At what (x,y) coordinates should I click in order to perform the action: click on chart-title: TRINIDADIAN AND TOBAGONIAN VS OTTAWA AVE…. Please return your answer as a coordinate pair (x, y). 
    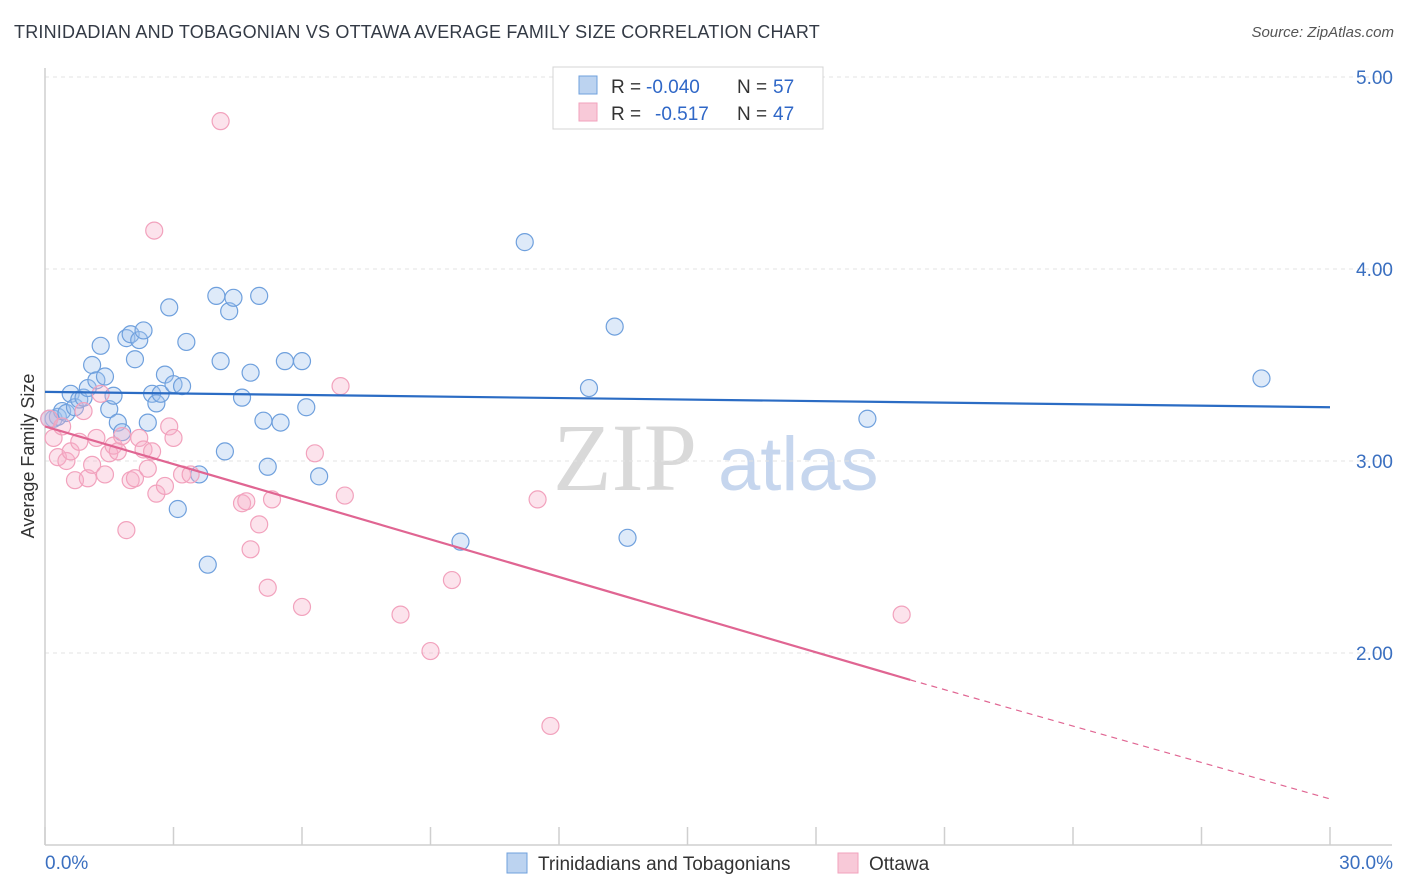
    Looking at the image, I should click on (417, 32).